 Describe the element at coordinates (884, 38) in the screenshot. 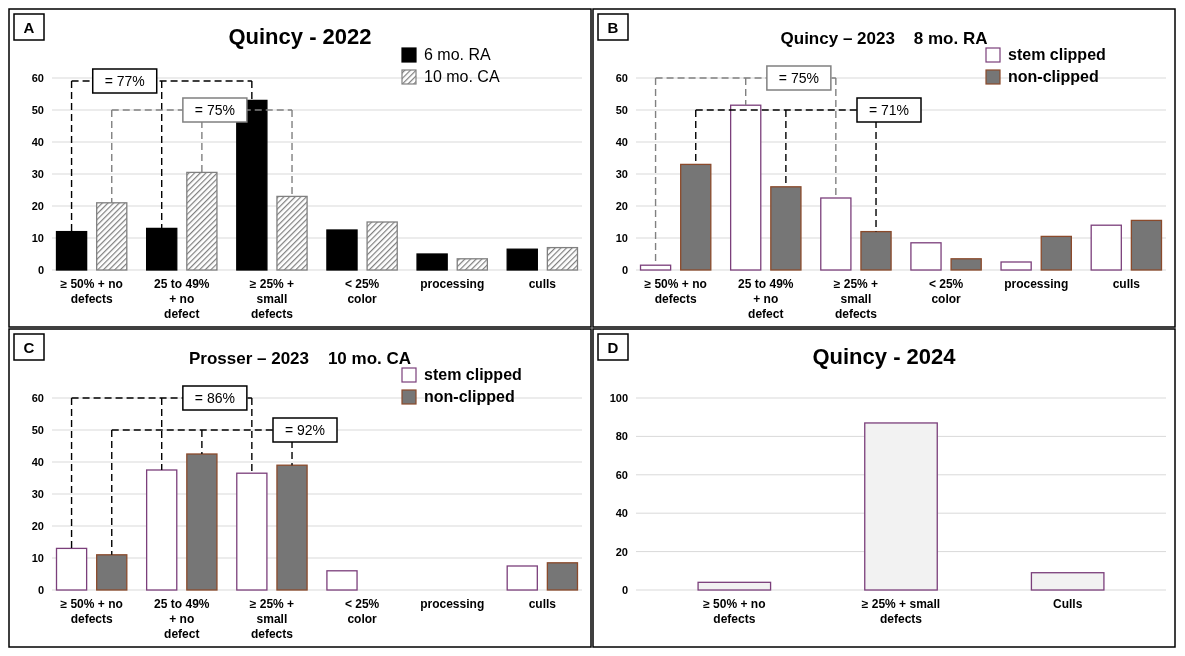

I see `chart-title: Quincy – 2023 8 mo. RA` at that location.